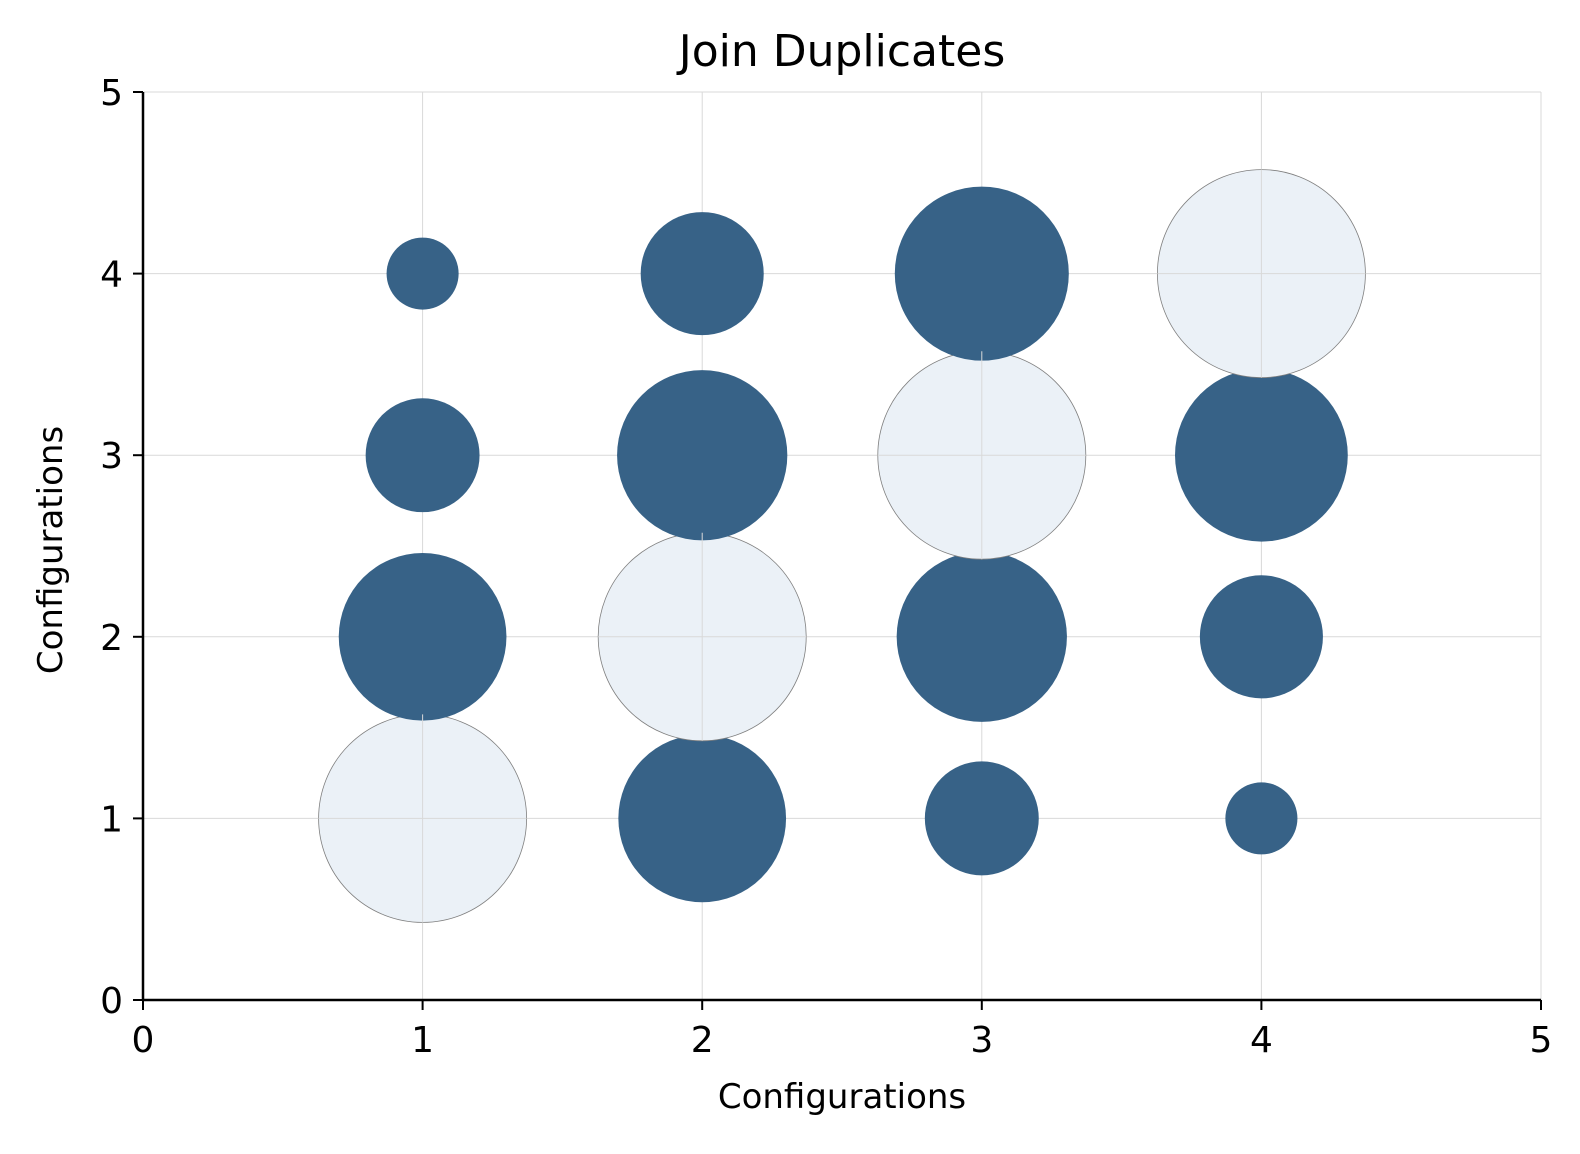 The image size is (1580, 1154). I want to click on y-tick-label: 0, so click(111, 1001).